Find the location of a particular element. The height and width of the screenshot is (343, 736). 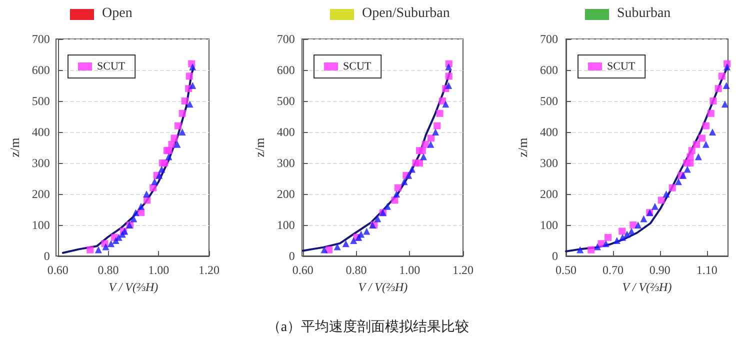

chart-title: Open/Suburban is located at coordinates (406, 14).